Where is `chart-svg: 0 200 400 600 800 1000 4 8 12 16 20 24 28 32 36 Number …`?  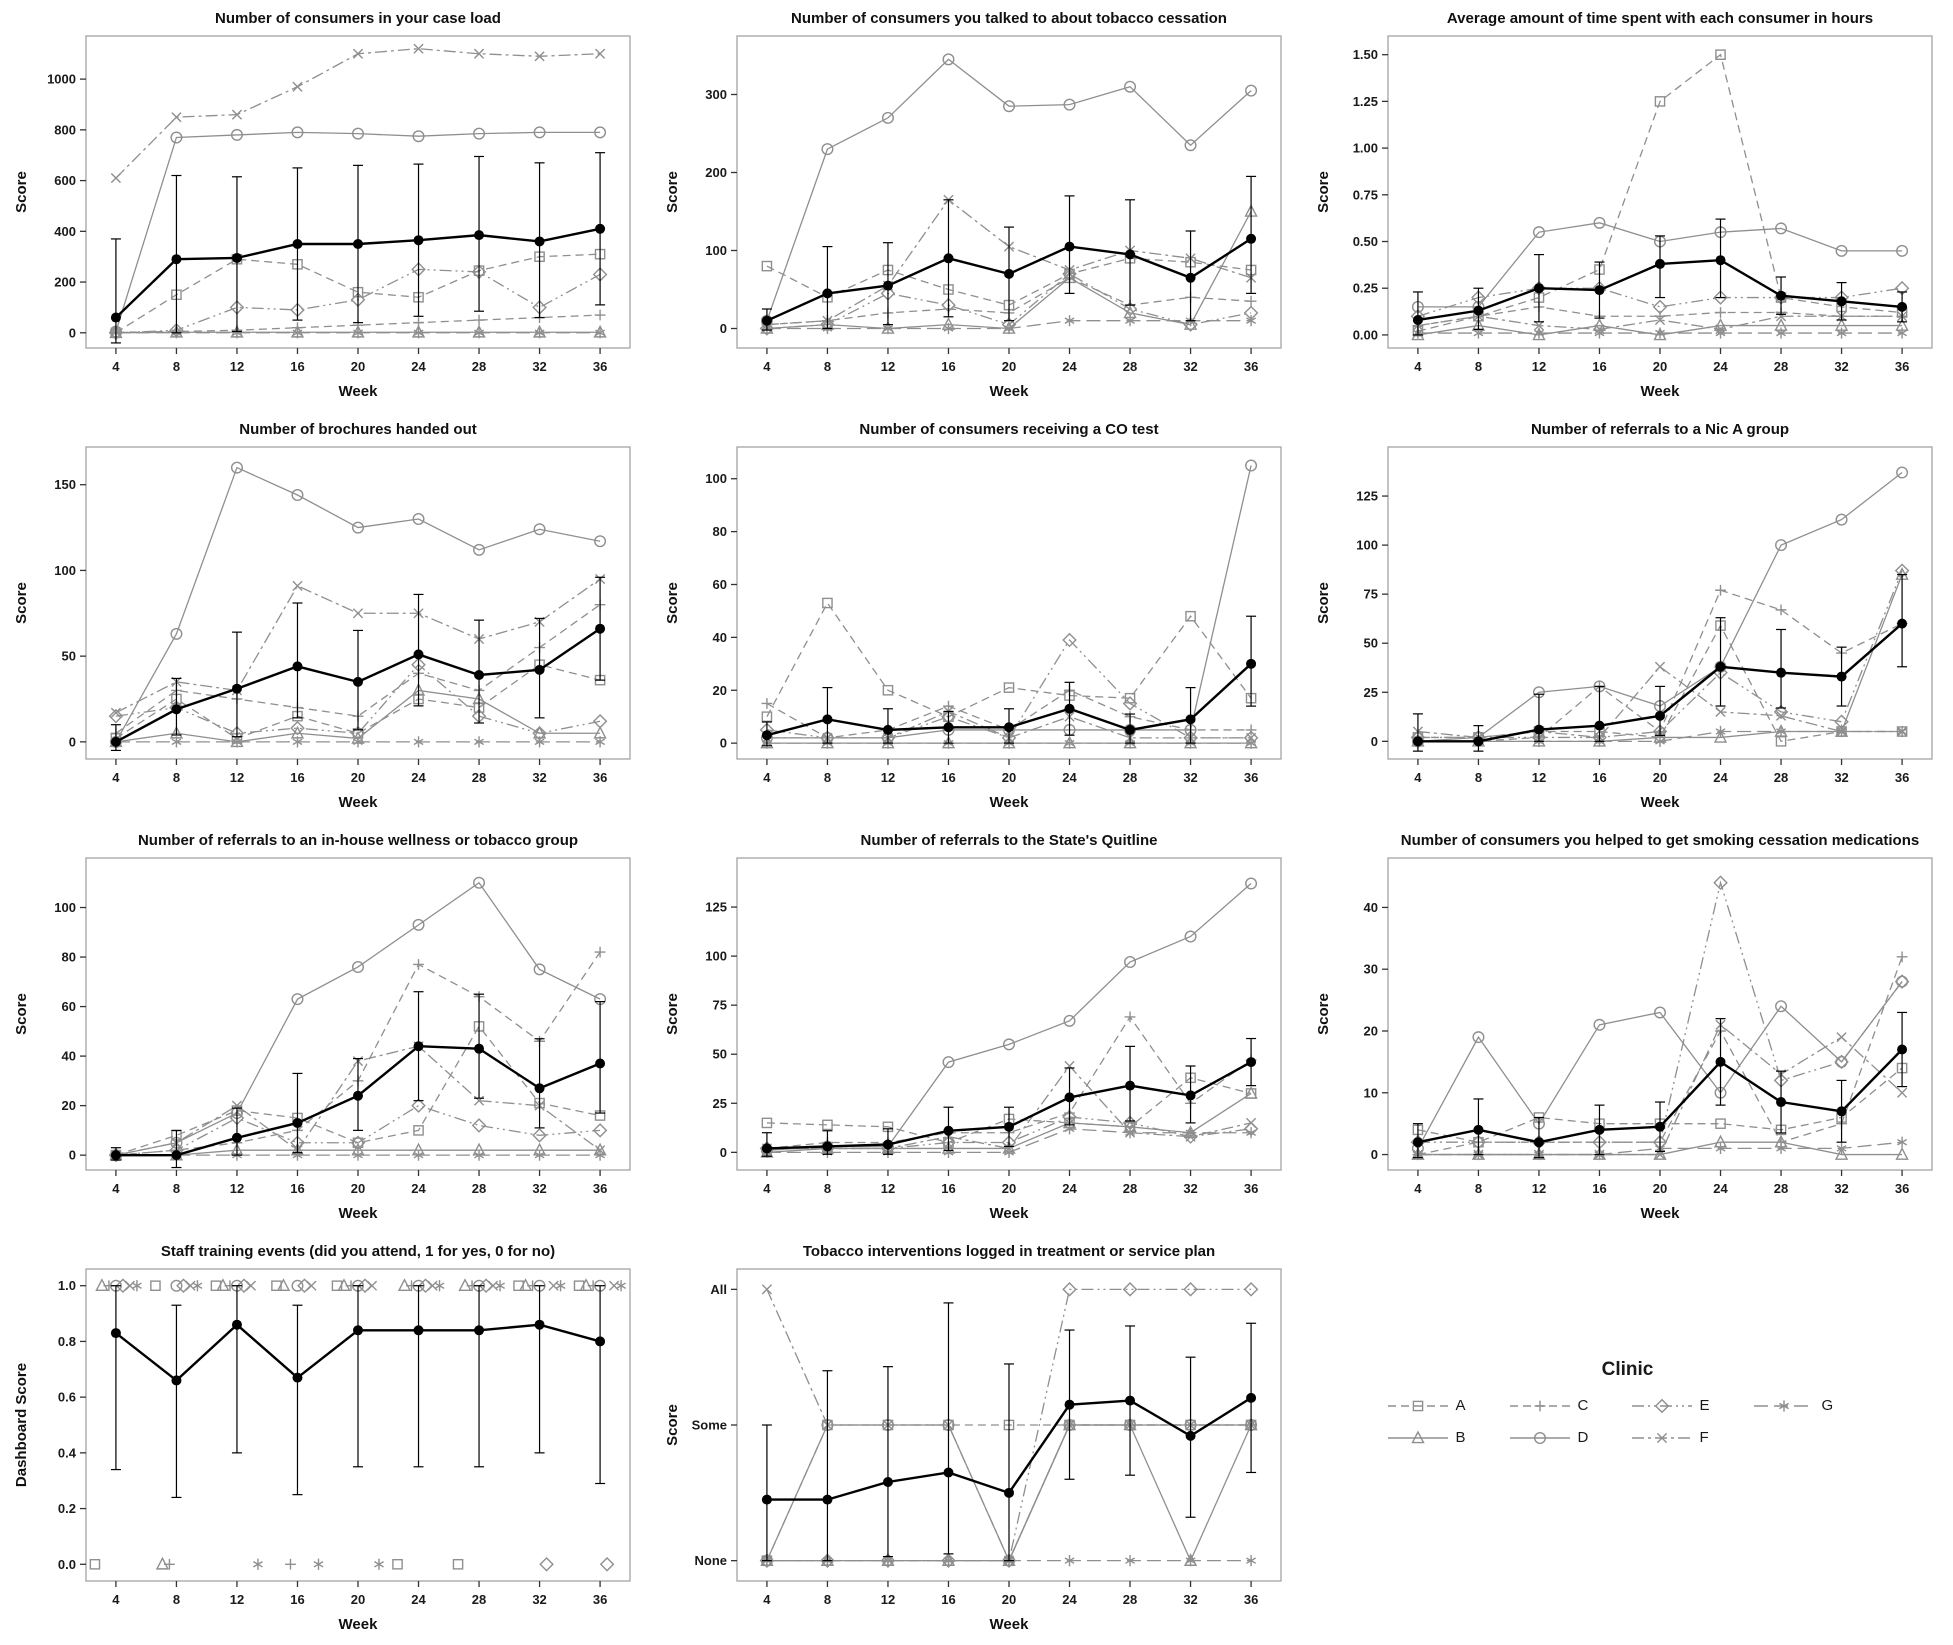 chart-svg: 0 200 400 600 800 1000 4 8 12 16 20 24 28 32 36 Number … is located at coordinates (322, 205).